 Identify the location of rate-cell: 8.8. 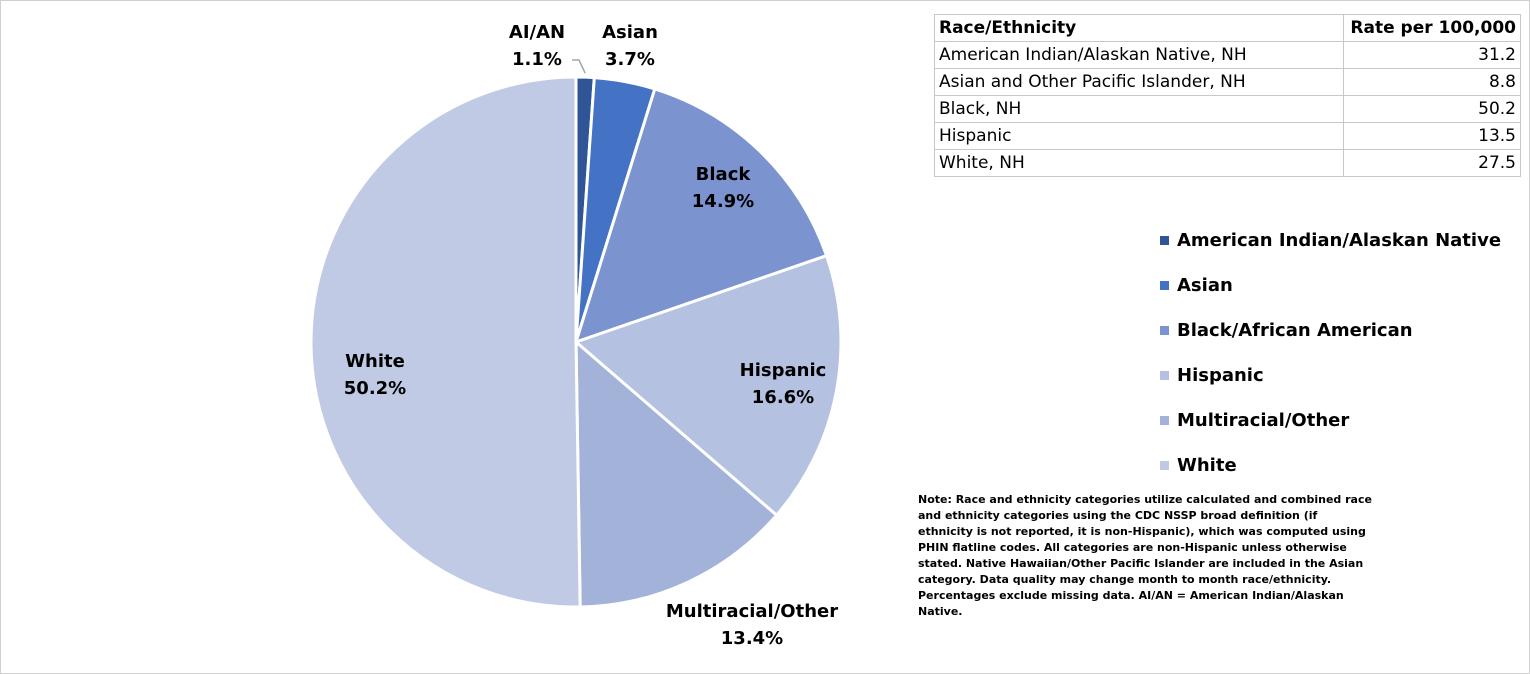
(1432, 82).